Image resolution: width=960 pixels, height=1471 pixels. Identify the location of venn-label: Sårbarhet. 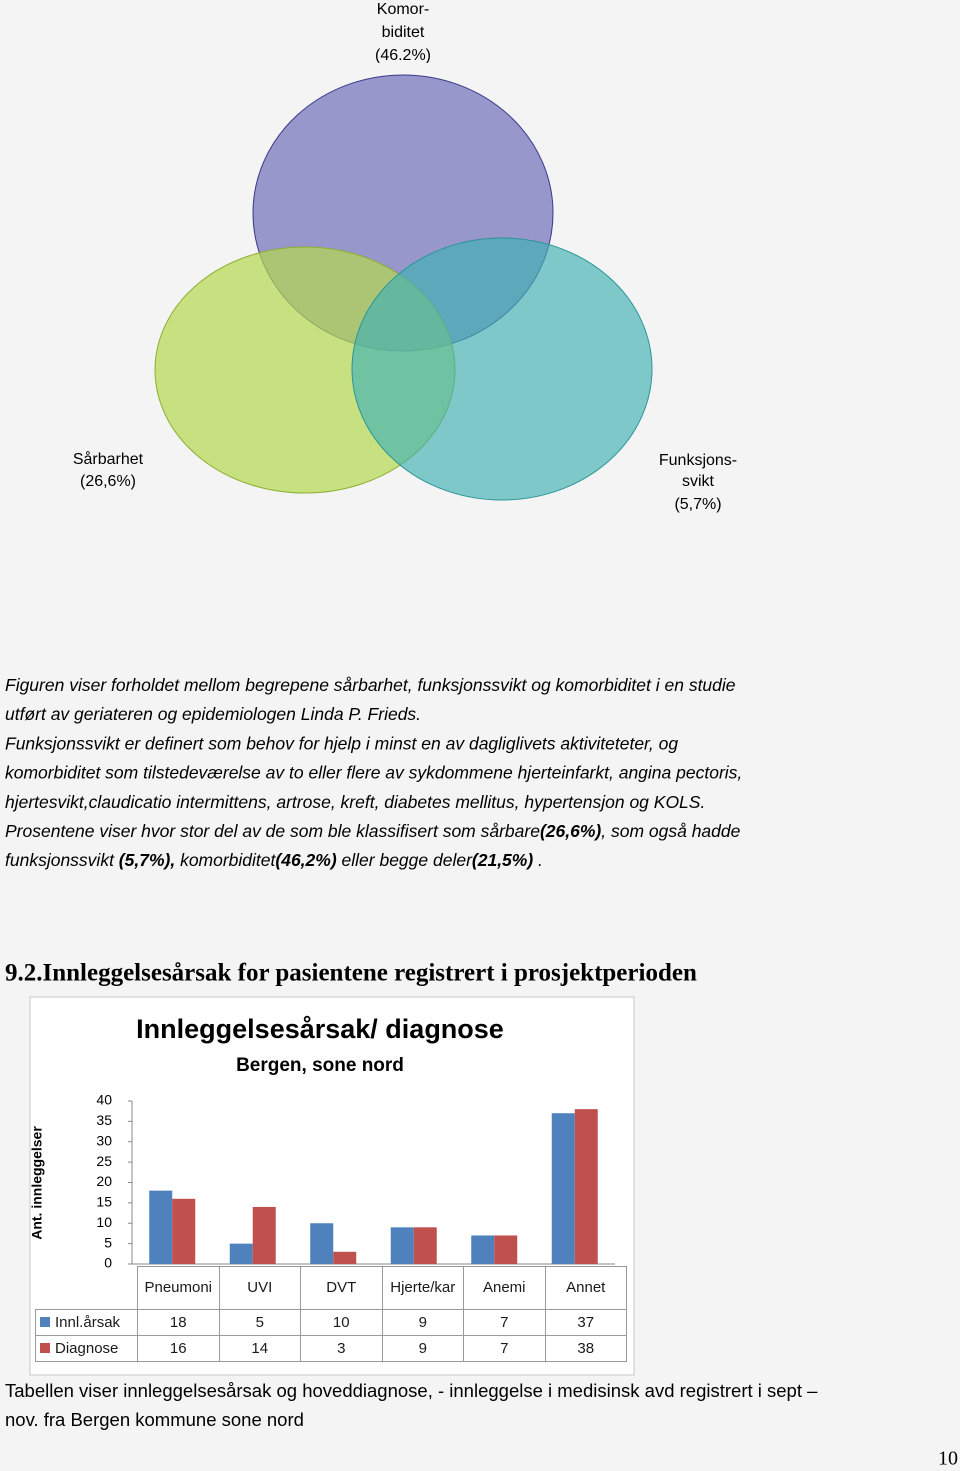
(108, 459).